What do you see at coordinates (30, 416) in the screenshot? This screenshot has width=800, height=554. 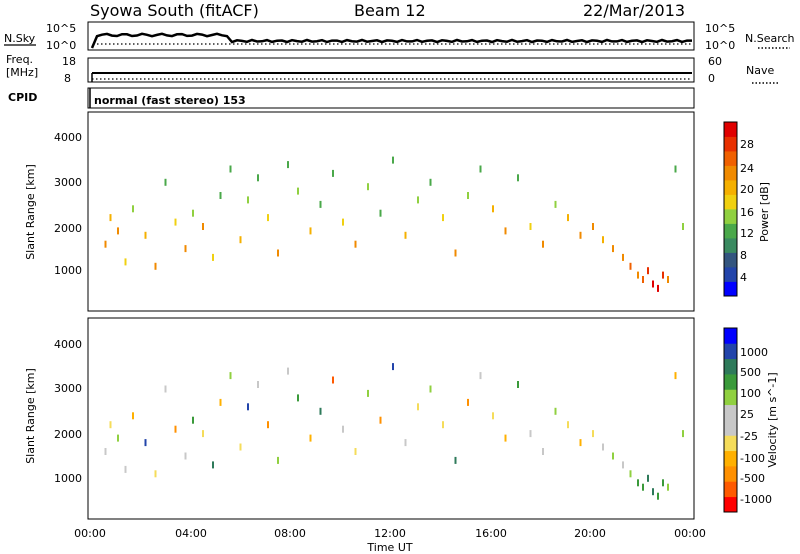 I see `velocity-ylabel: Slant Range [km]` at bounding box center [30, 416].